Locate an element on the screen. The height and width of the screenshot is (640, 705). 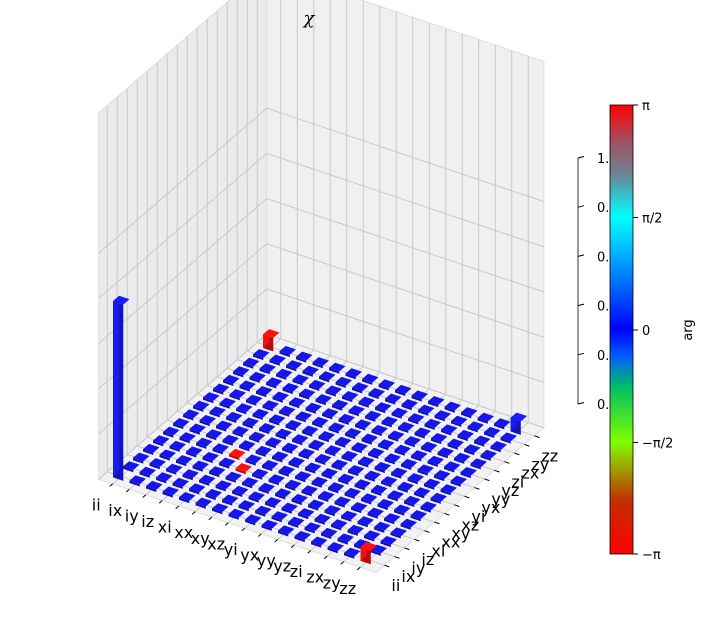
z-tick-mark is located at coordinates (581, 157).